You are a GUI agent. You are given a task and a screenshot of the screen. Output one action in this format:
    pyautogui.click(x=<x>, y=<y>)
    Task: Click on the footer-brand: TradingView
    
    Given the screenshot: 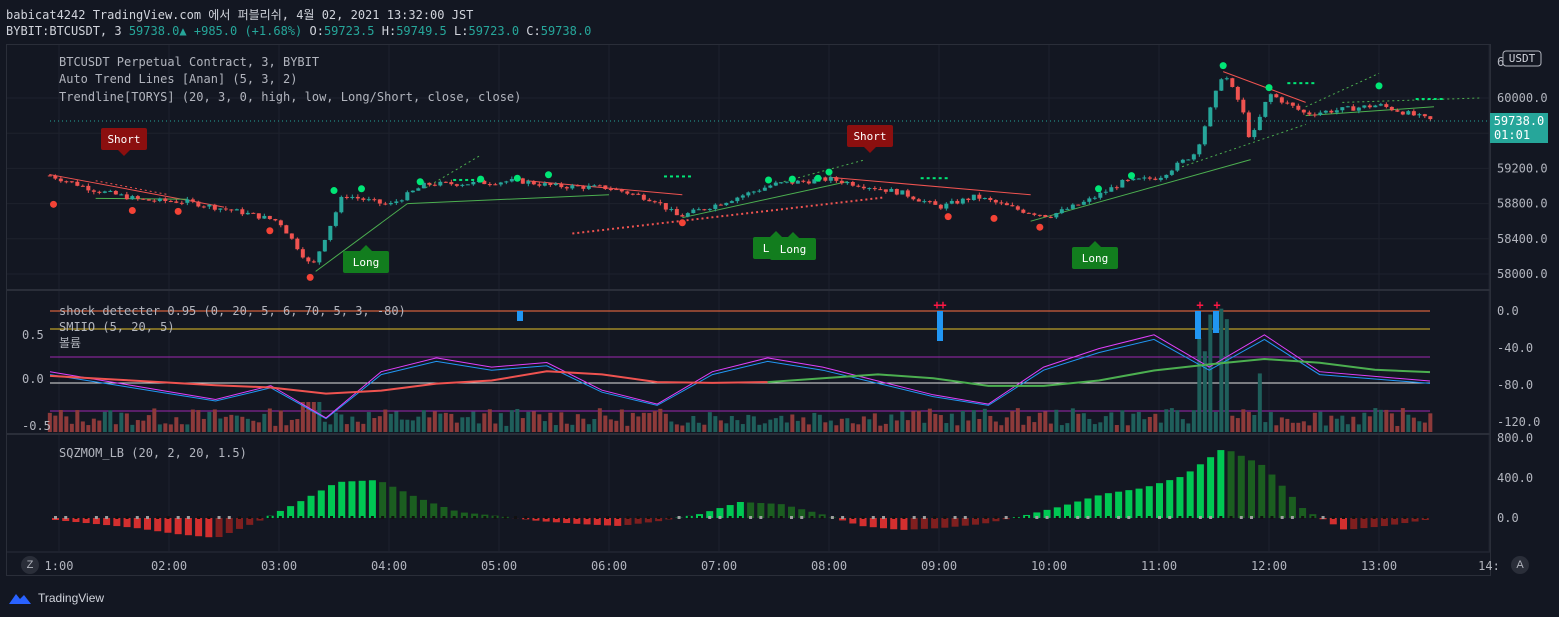 What is the action you would take?
    pyautogui.click(x=56, y=598)
    